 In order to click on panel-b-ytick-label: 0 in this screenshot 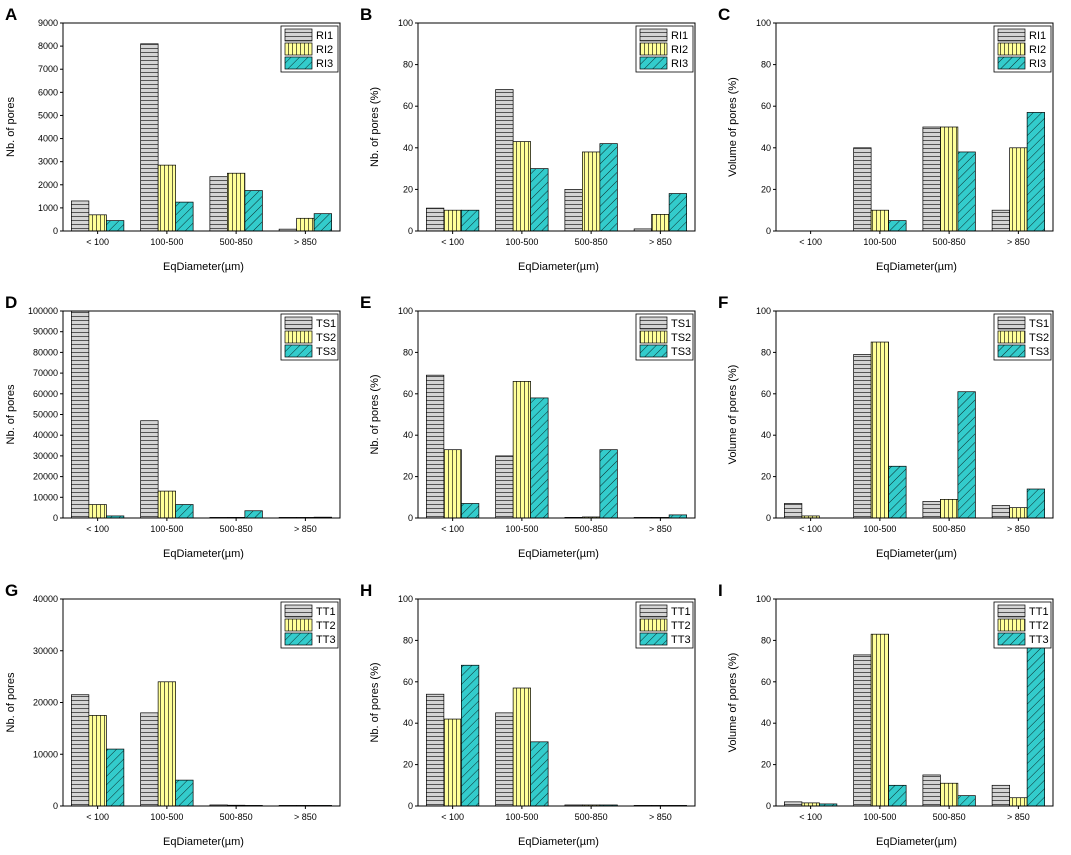, I will do `click(410, 231)`.